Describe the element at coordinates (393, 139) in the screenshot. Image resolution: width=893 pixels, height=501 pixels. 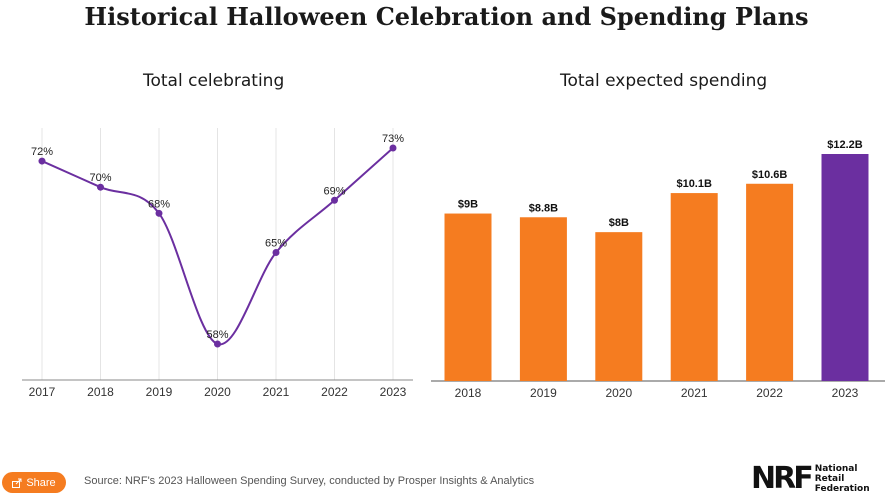
I see `data-label: 73%` at that location.